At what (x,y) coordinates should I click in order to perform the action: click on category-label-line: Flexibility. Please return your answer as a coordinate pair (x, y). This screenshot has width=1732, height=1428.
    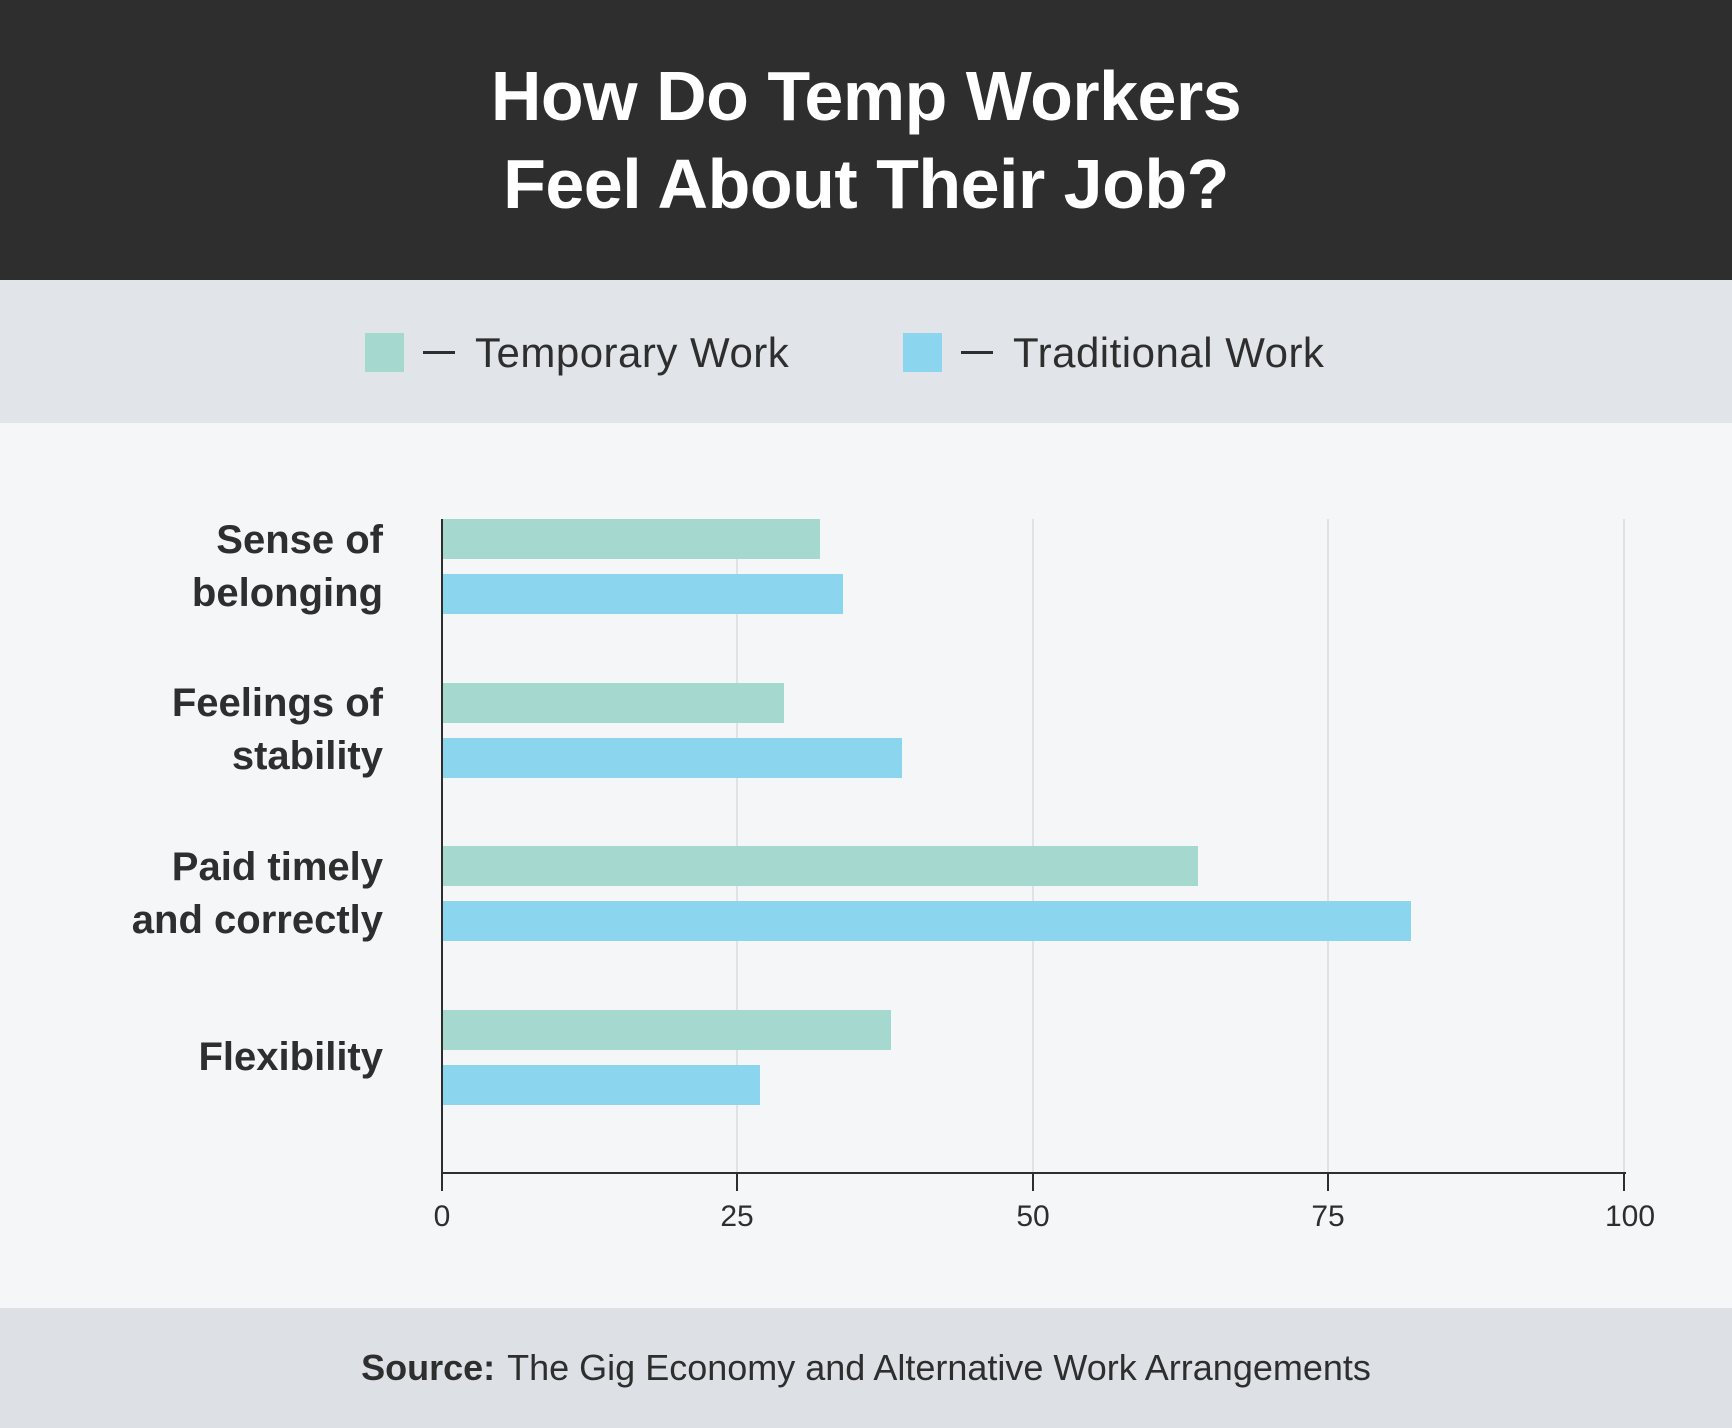
    Looking at the image, I should click on (291, 1057).